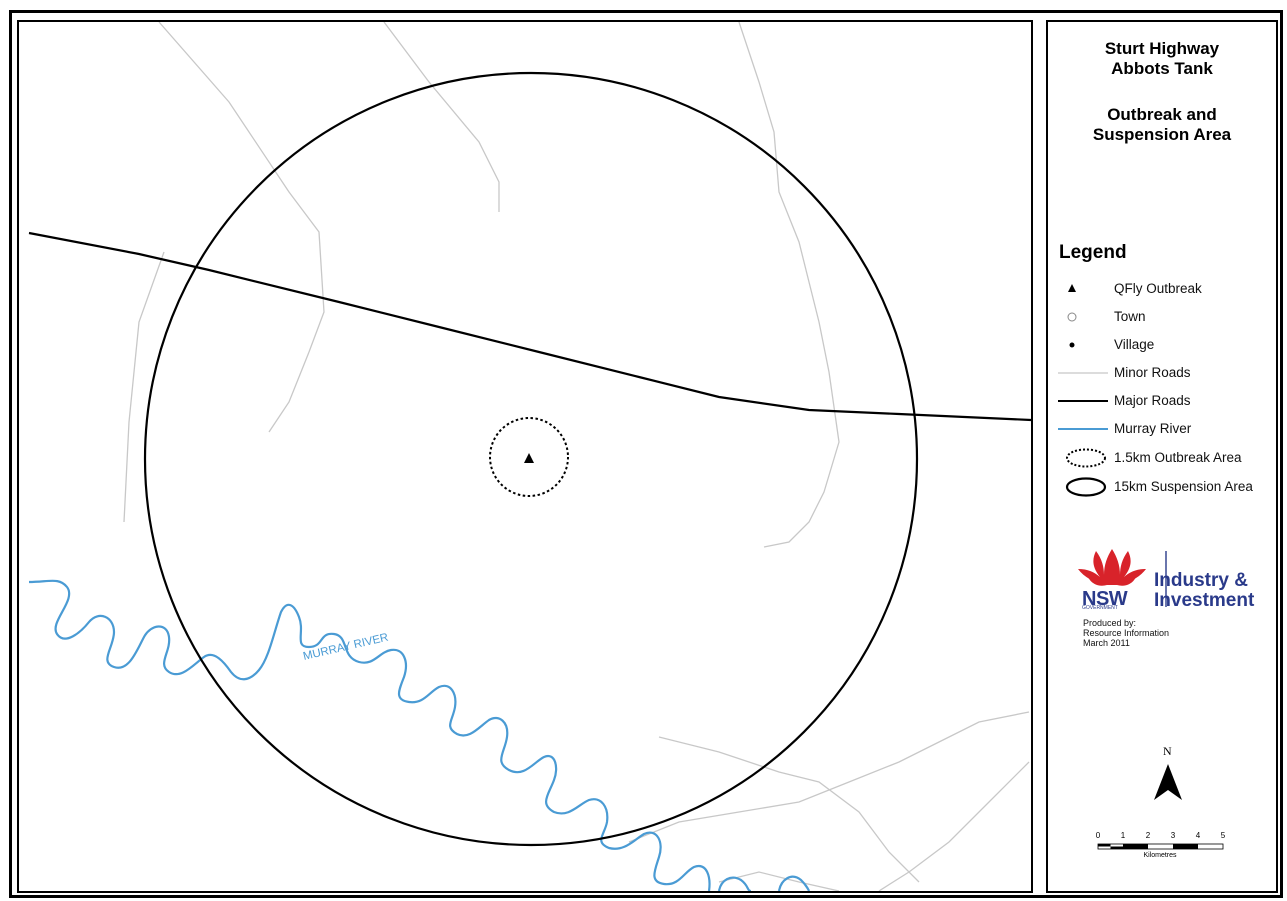  Describe the element at coordinates (1173, 835) in the screenshot. I see `scale-tick-label: 3` at that location.